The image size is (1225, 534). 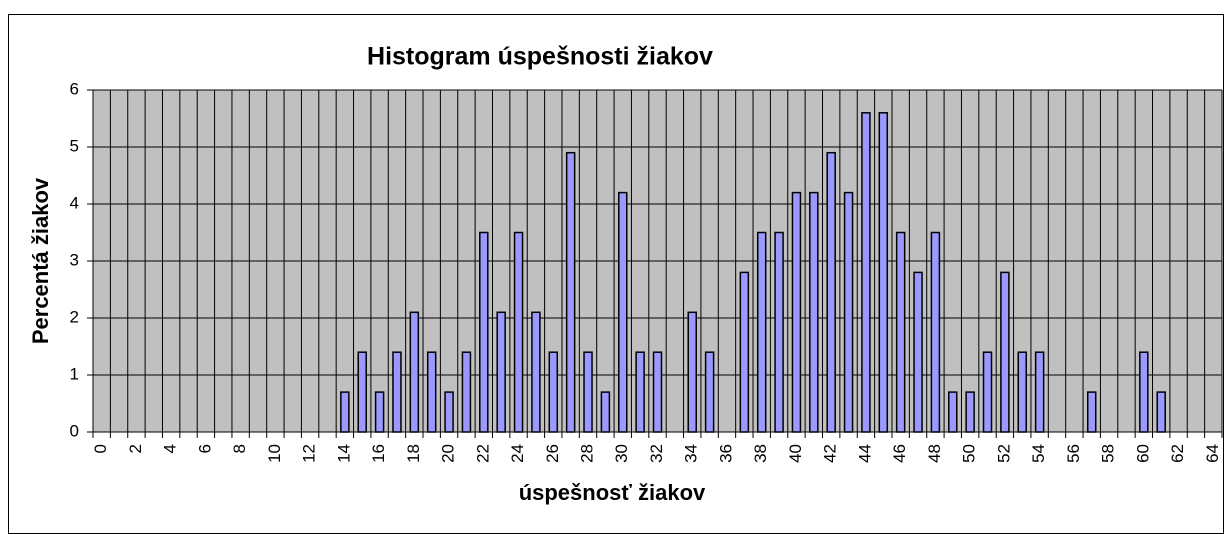 What do you see at coordinates (378, 453) in the screenshot?
I see `x-tick-label: 16` at bounding box center [378, 453].